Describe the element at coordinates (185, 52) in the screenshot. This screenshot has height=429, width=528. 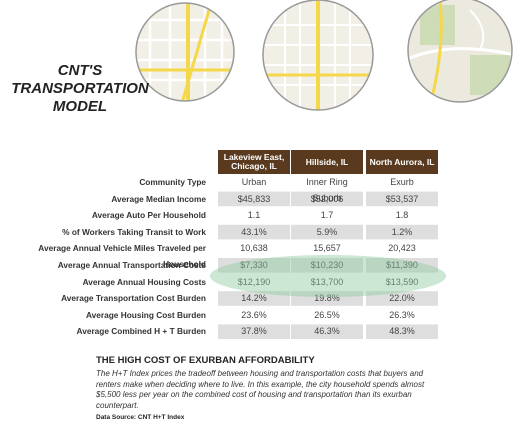
I see `map-lakeview` at that location.